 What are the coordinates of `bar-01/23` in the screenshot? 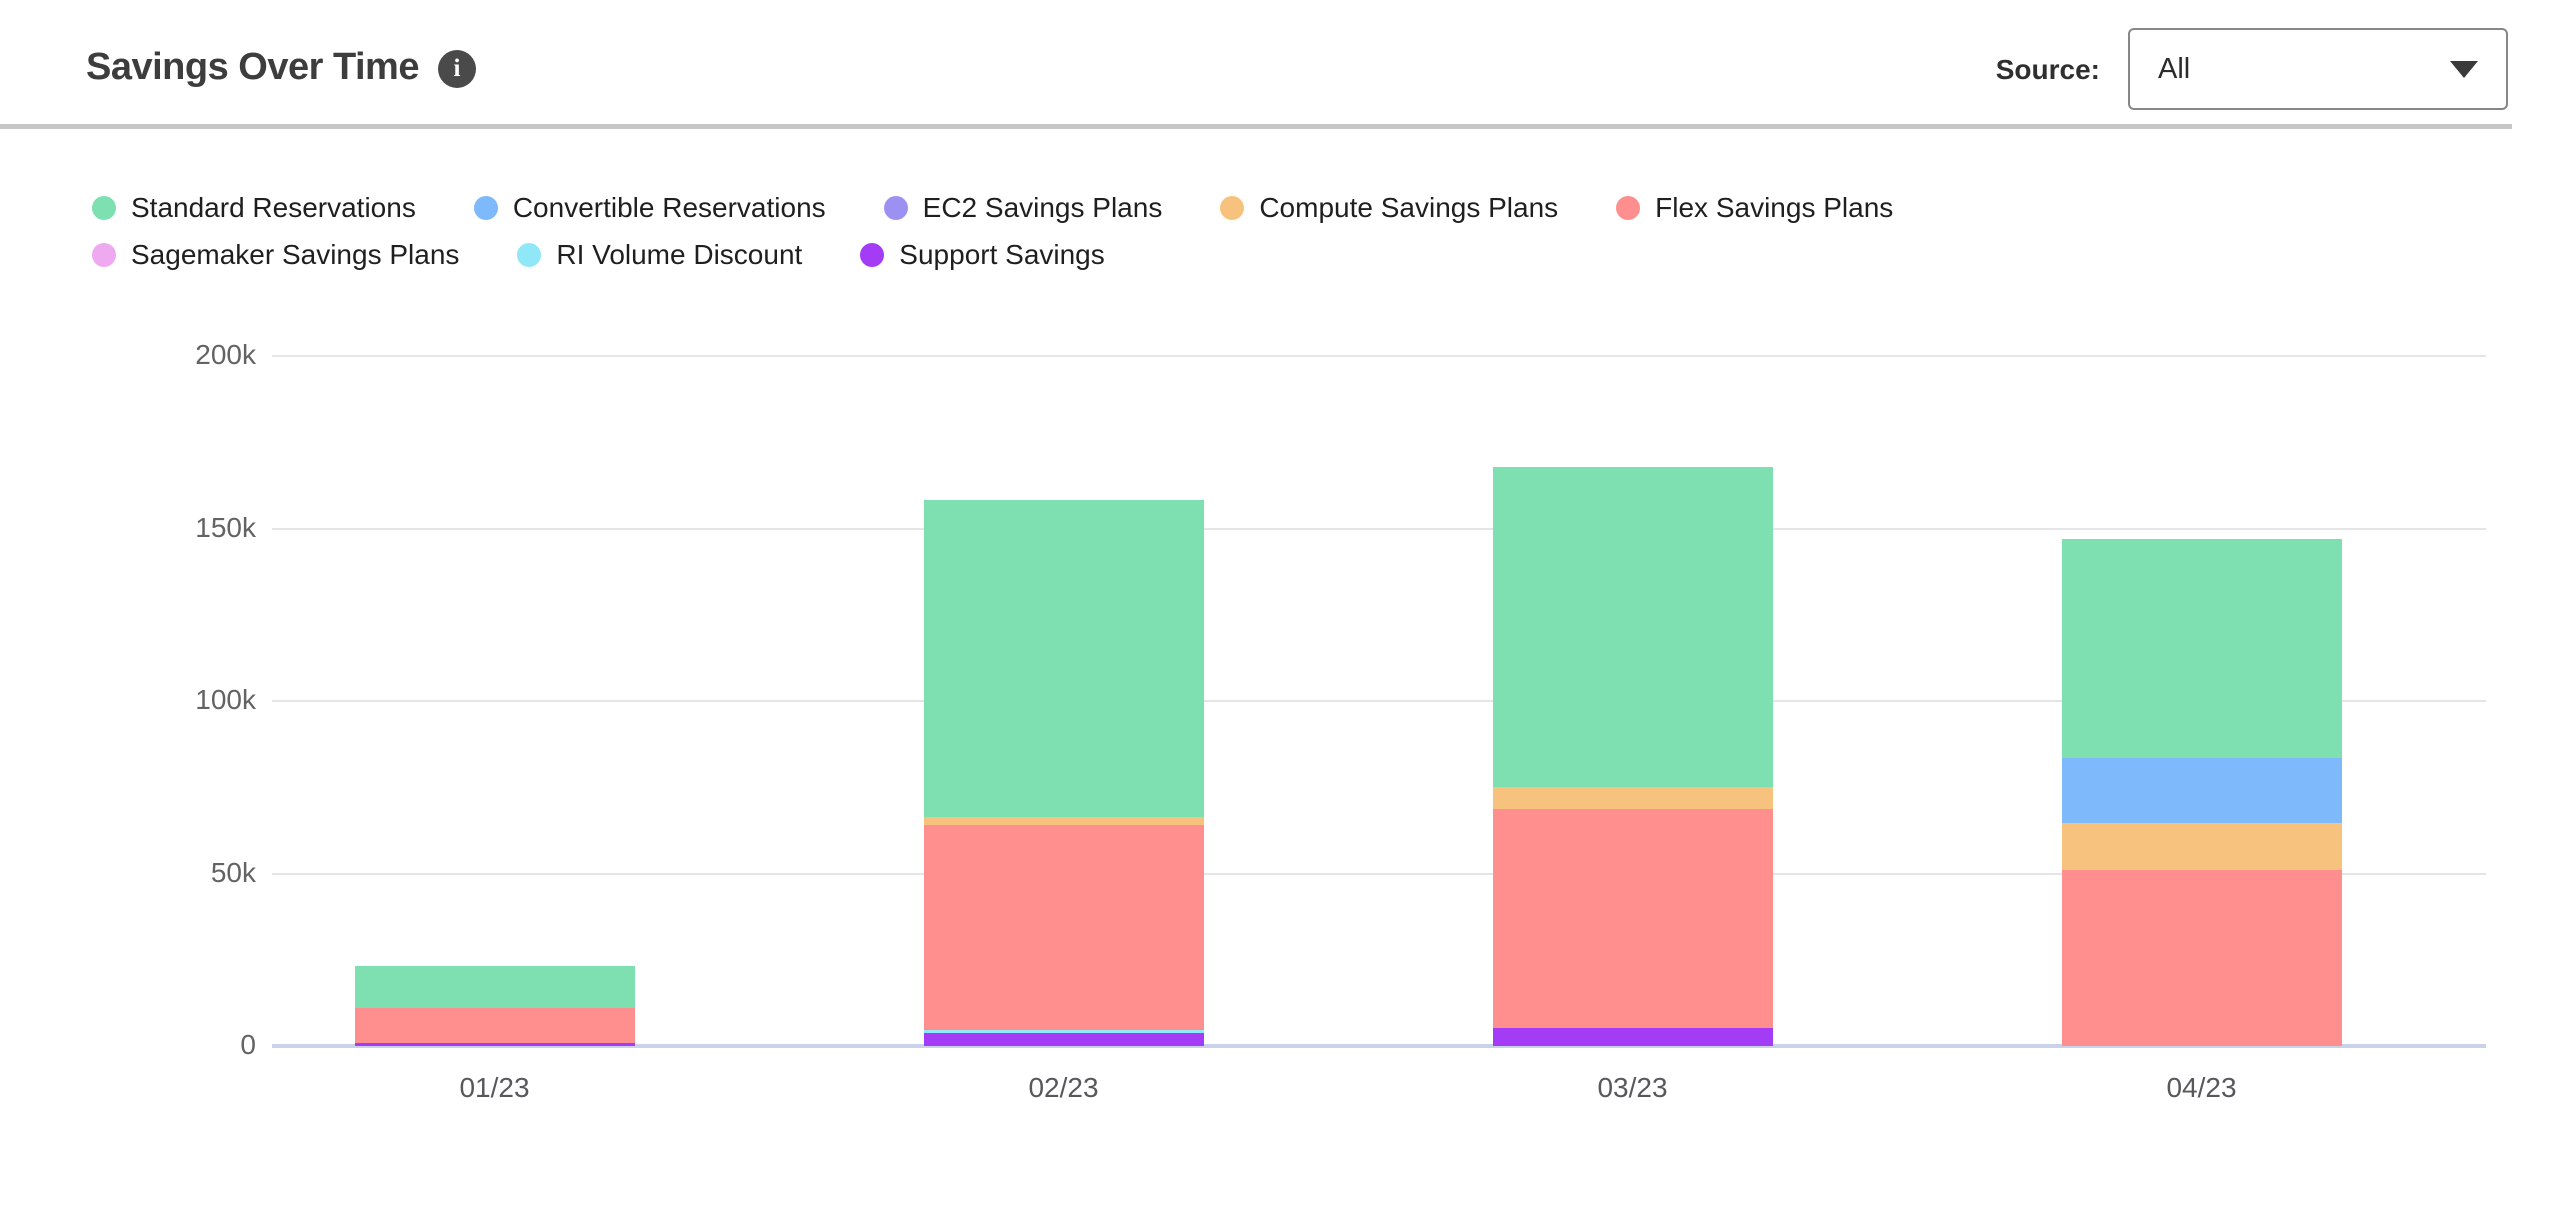 It's located at (494, 701).